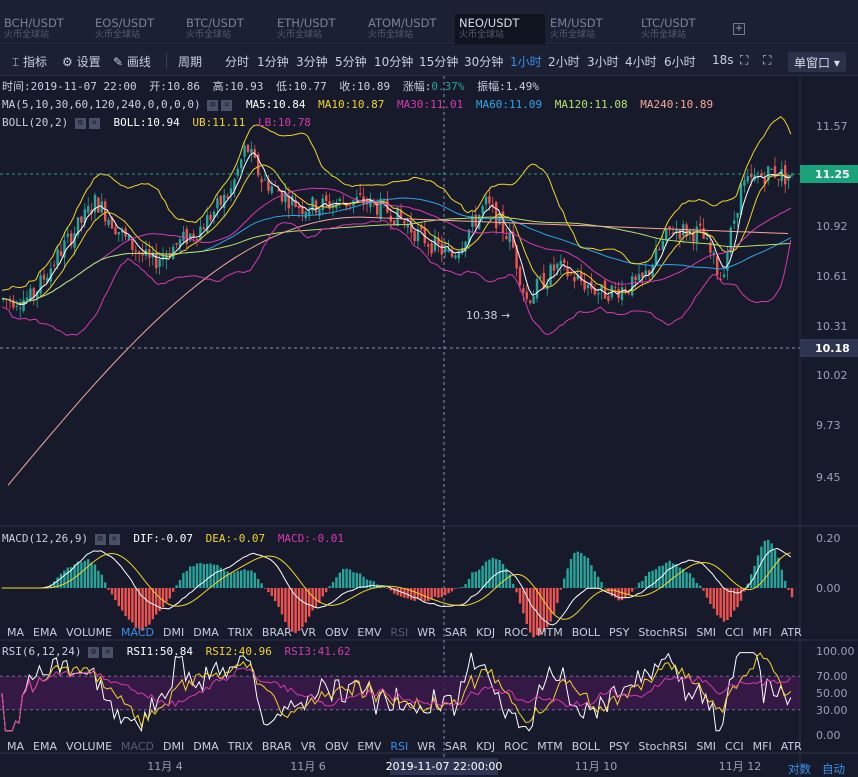  Describe the element at coordinates (45, 29) in the screenshot. I see `tab-bch: BCH/USDT 火币全球站` at that location.